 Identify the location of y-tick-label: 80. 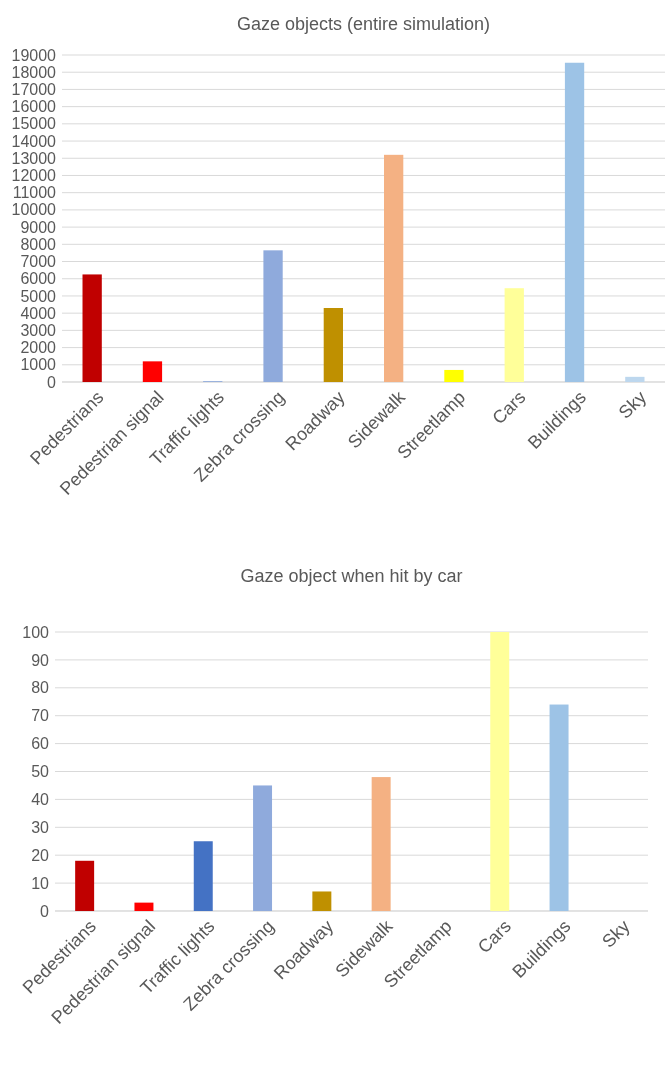
(40, 688).